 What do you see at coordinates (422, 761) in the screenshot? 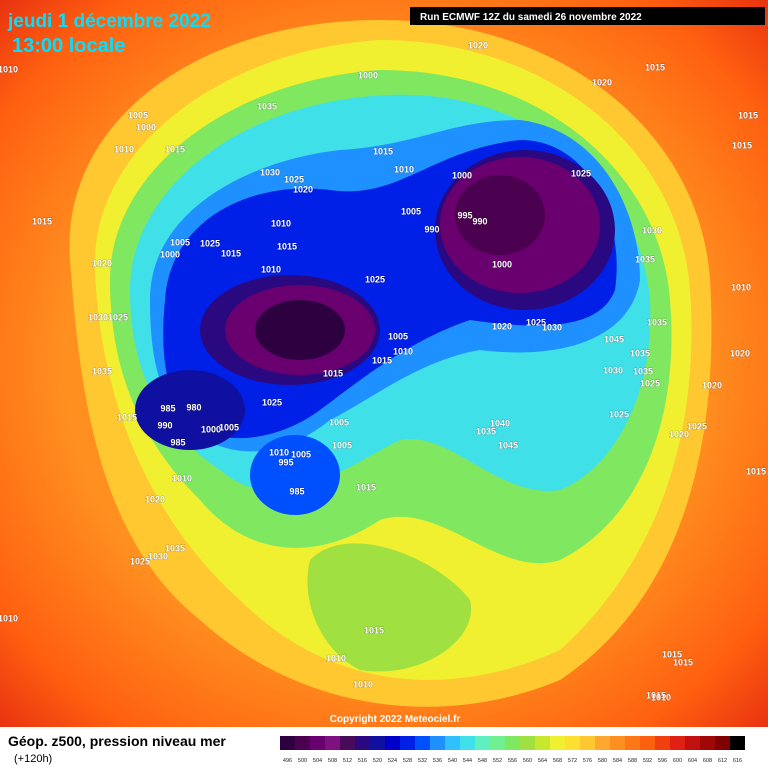
I see `scale-label: 532` at bounding box center [422, 761].